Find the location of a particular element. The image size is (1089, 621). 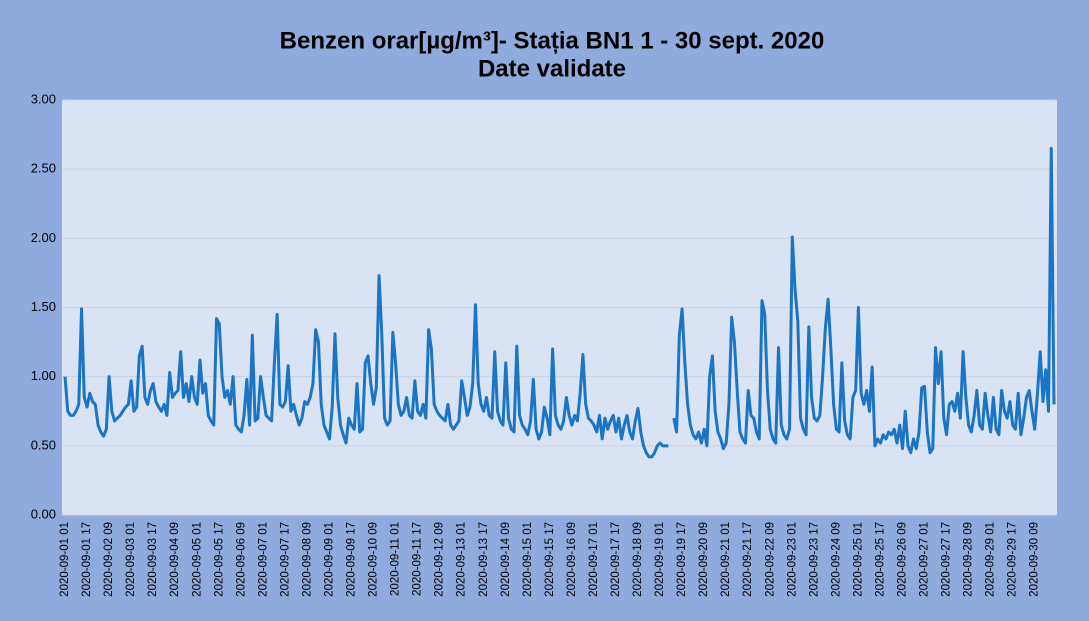

x-tick-label: 2020-09-14 09 is located at coordinates (506, 559).